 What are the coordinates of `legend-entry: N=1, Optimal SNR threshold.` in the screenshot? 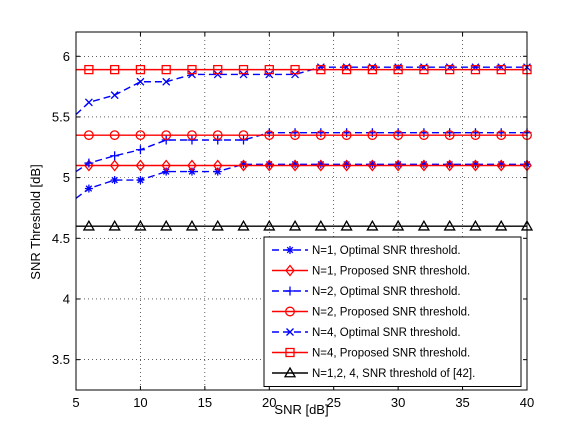 It's located at (366, 251).